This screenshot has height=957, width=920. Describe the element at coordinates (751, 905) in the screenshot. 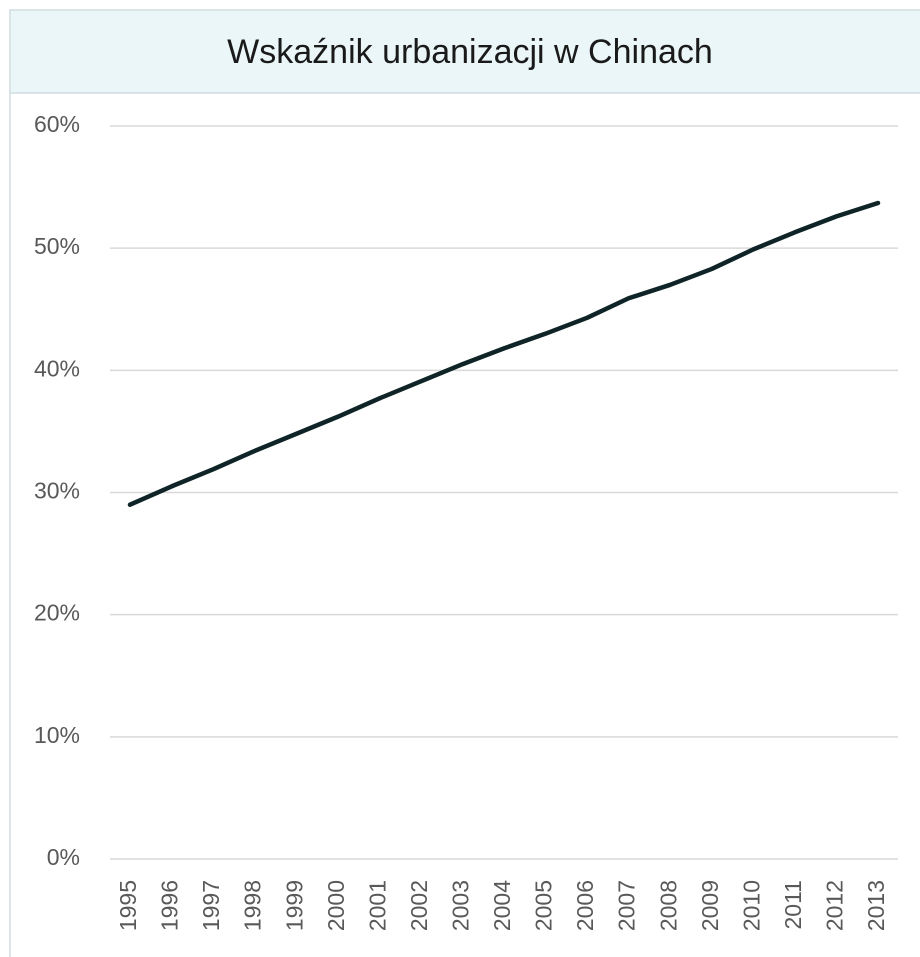

I see `x-tick-label: 2010` at that location.